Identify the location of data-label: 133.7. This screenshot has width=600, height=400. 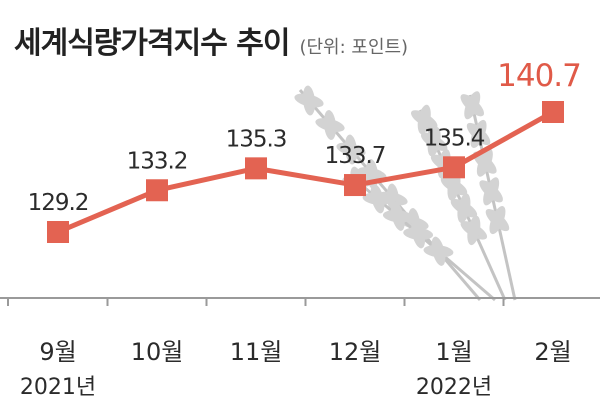
(355, 156).